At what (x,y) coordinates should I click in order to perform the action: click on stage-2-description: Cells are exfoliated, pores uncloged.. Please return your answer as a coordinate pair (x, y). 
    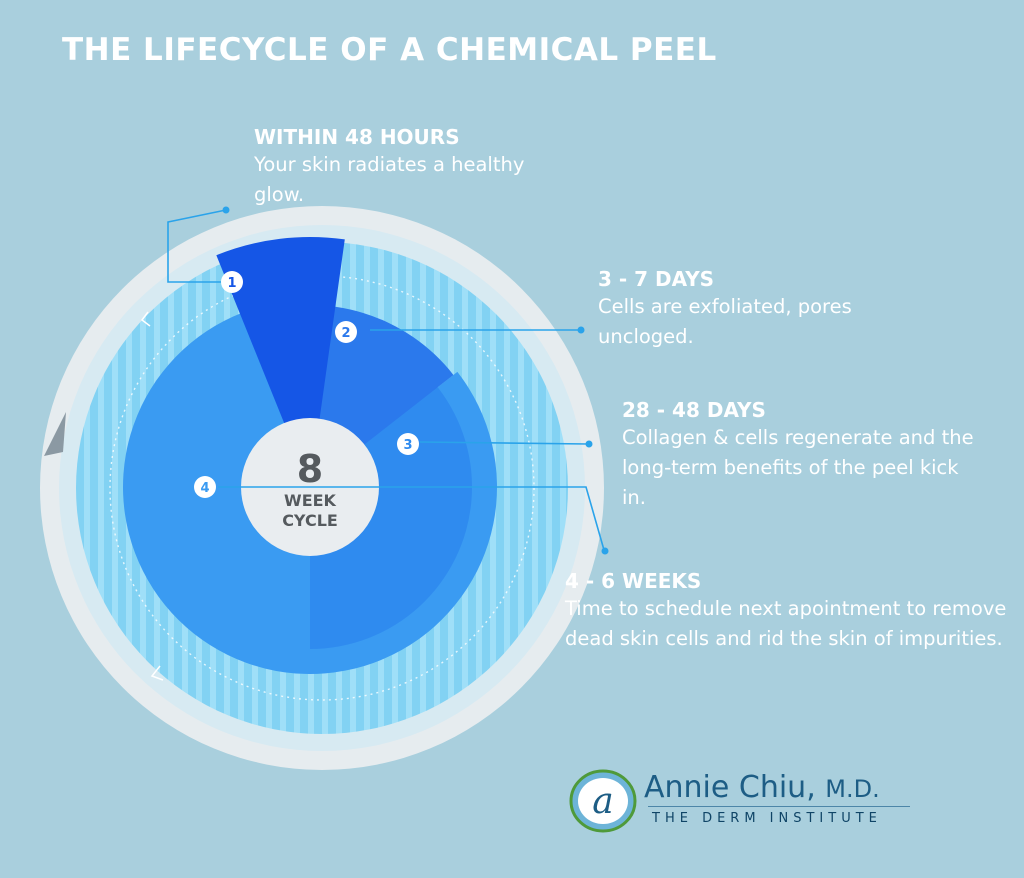
    Looking at the image, I should click on (725, 321).